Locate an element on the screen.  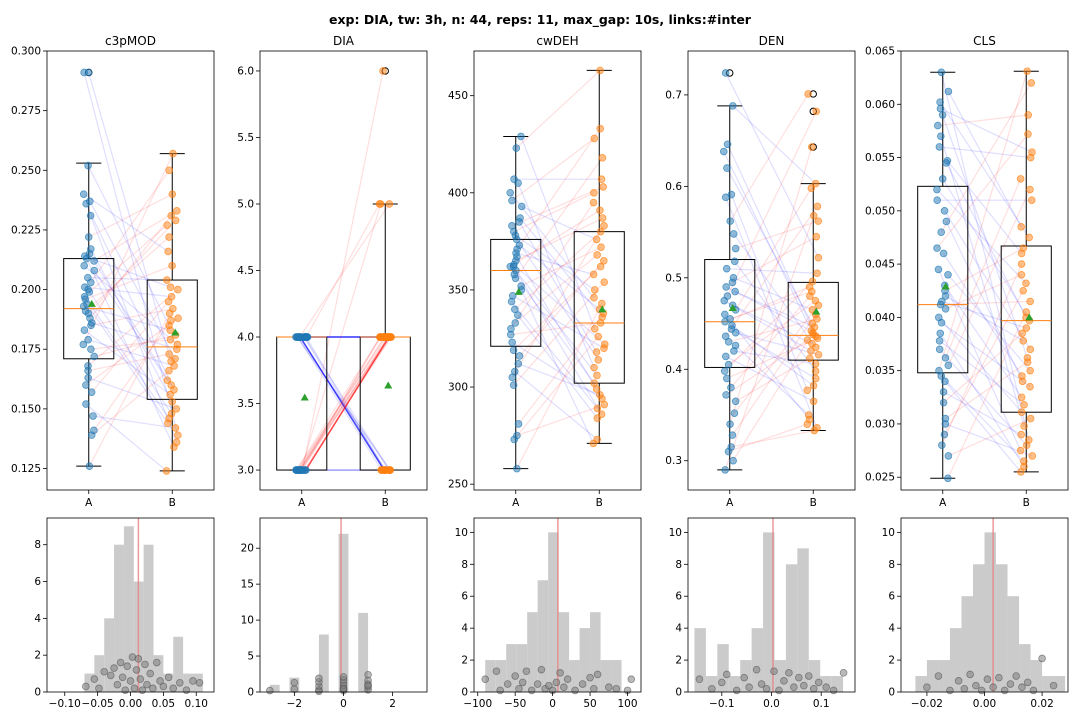
y-tick-label: 5.5 is located at coordinates (245, 138).